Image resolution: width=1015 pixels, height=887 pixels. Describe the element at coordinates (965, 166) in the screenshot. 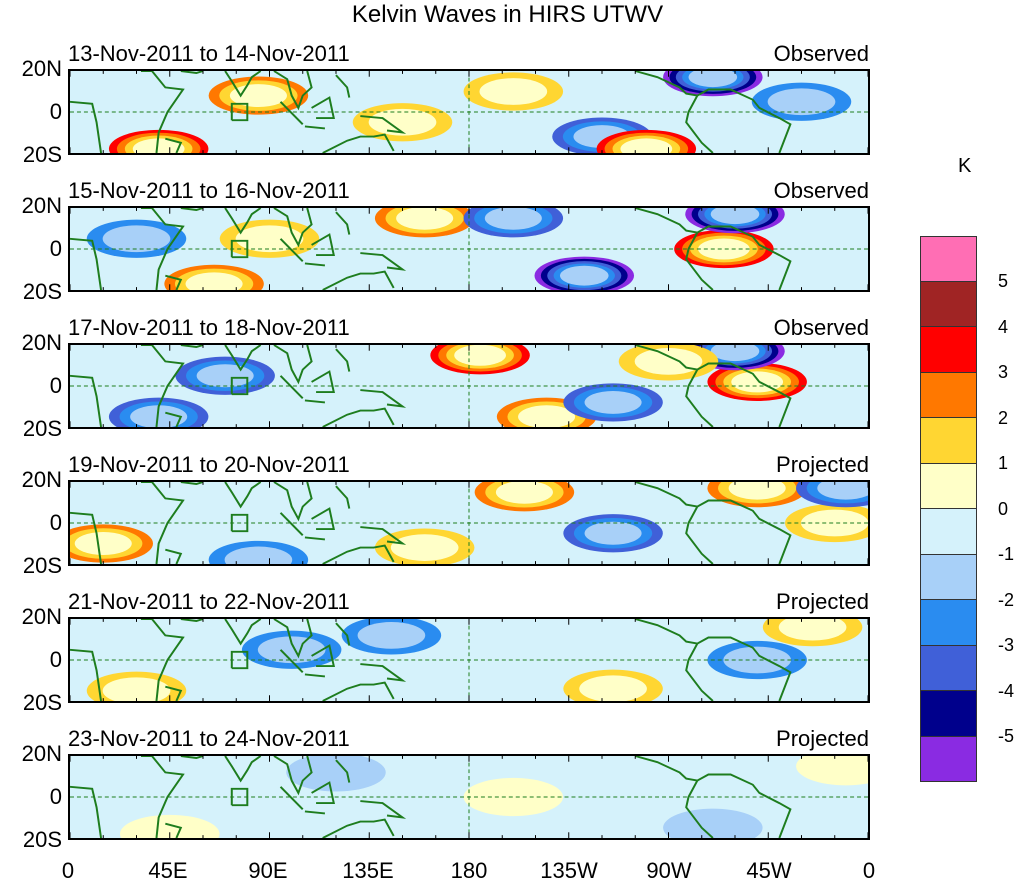

I see `colorbar-unit: K` at that location.